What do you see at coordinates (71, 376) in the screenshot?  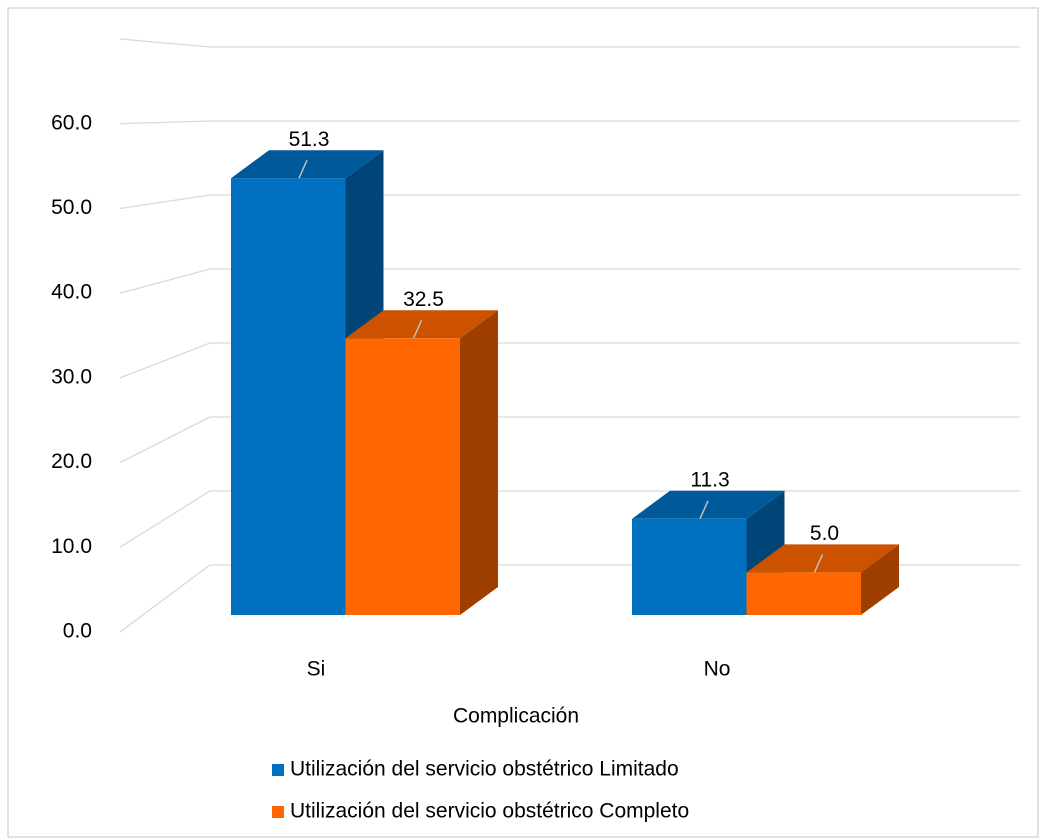 I see `y-tick-label: 30.0` at bounding box center [71, 376].